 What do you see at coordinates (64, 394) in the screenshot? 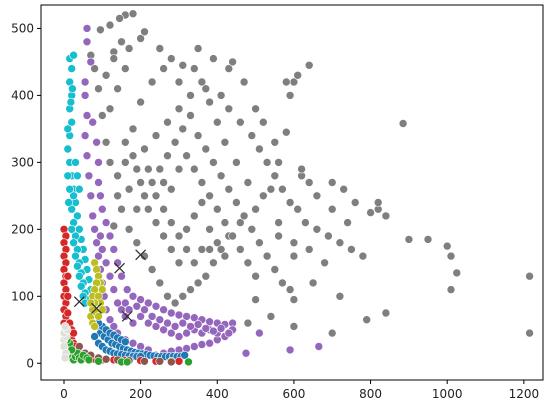
I see `x-tick-label: 0` at bounding box center [64, 394].